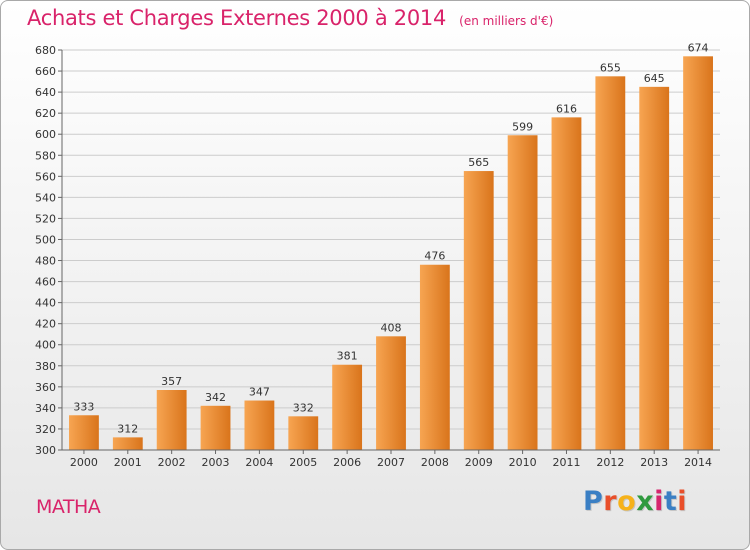  I want to click on value-label-2011: 616, so click(566, 108).